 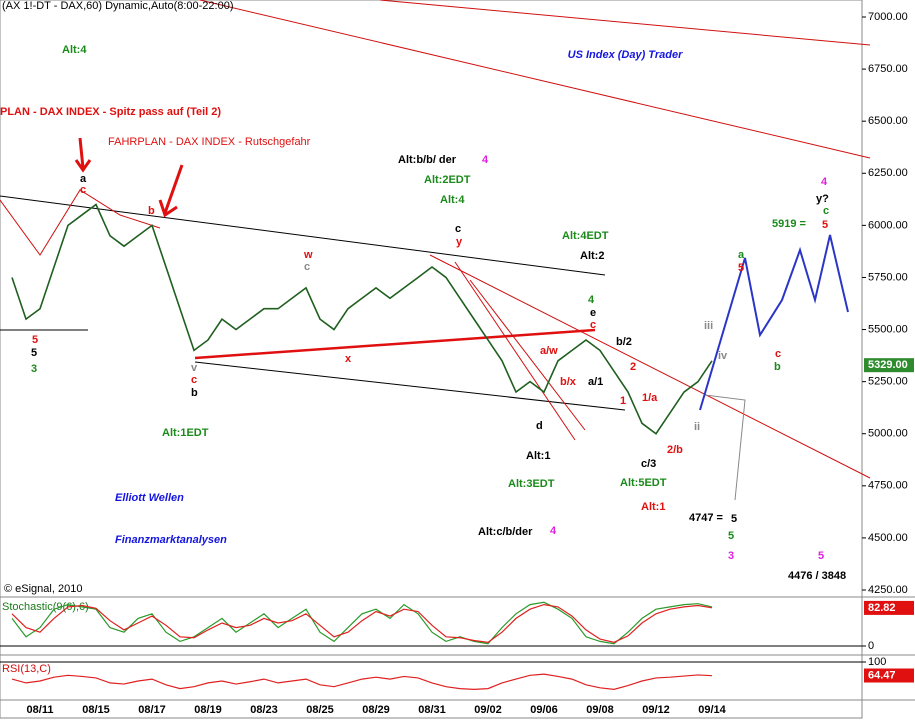 What do you see at coordinates (376, 710) in the screenshot?
I see `x-tick-label: 08/29` at bounding box center [376, 710].